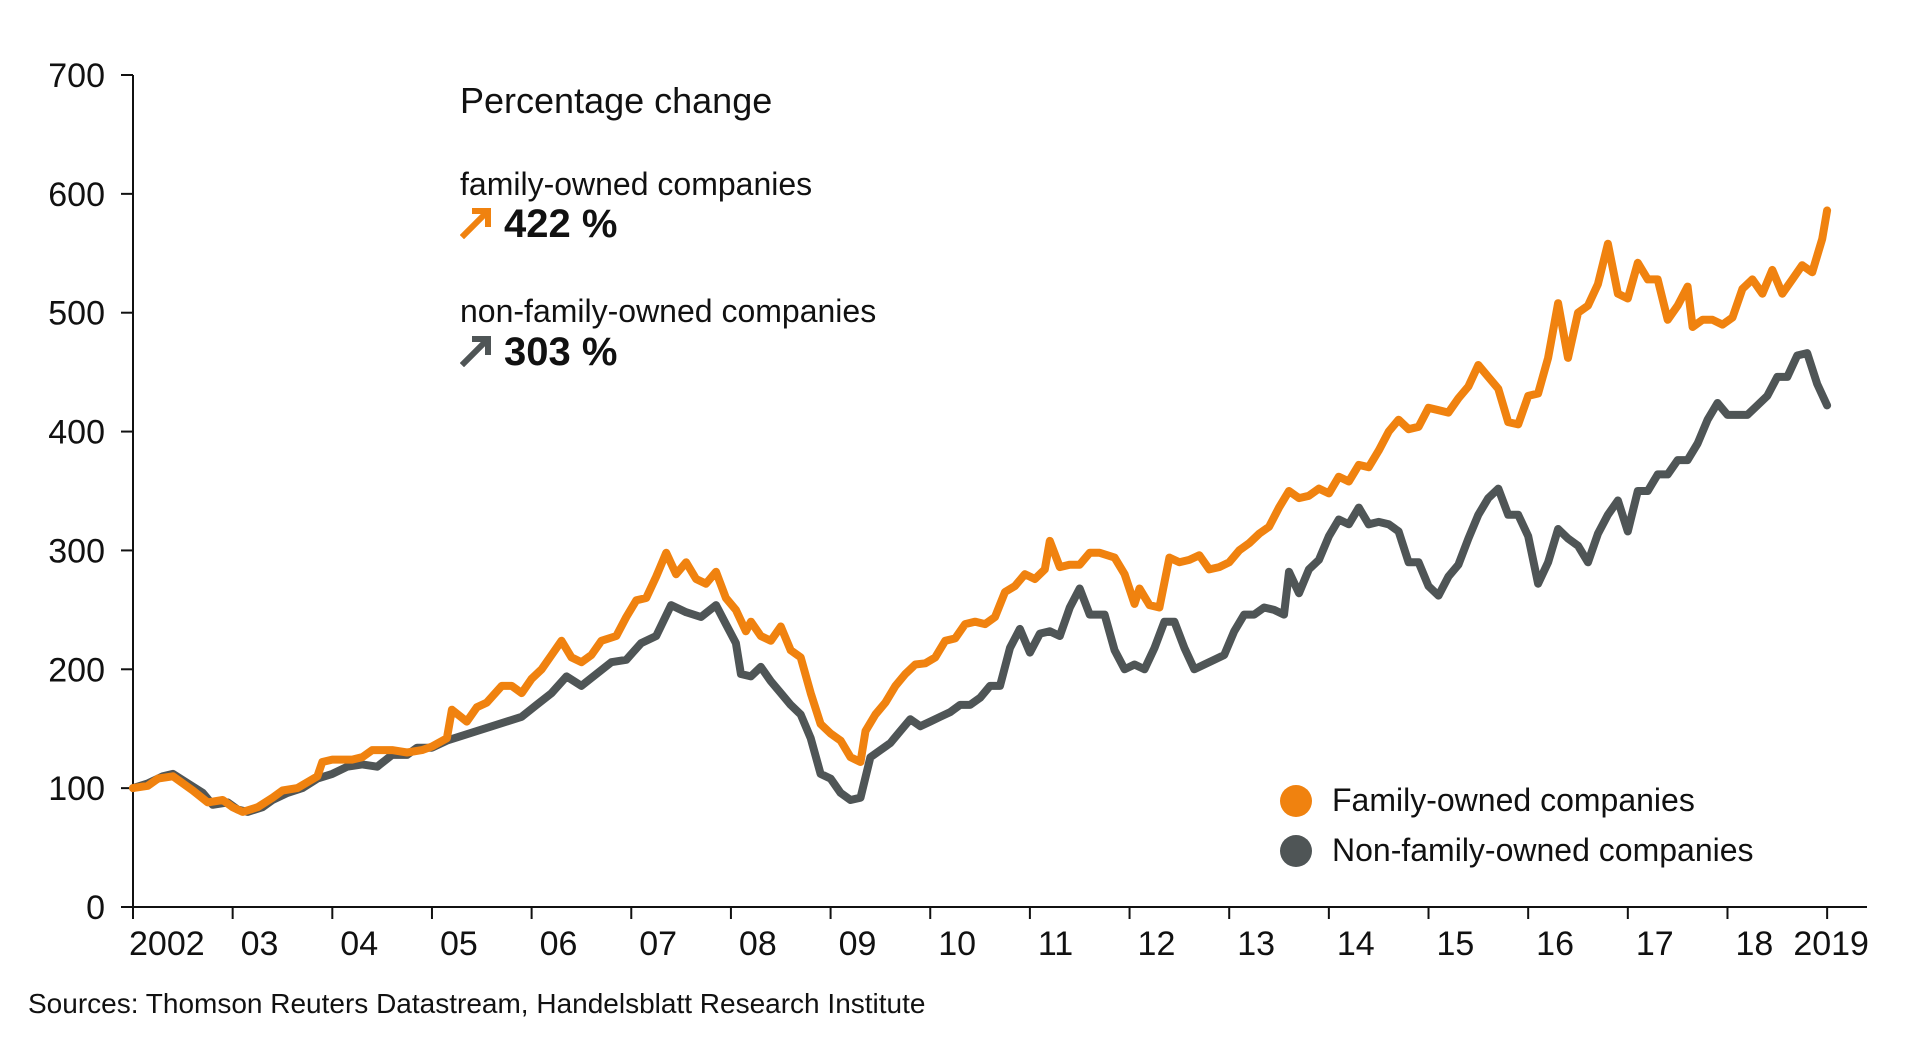  What do you see at coordinates (758, 944) in the screenshot?
I see `x-tick-label: 08` at bounding box center [758, 944].